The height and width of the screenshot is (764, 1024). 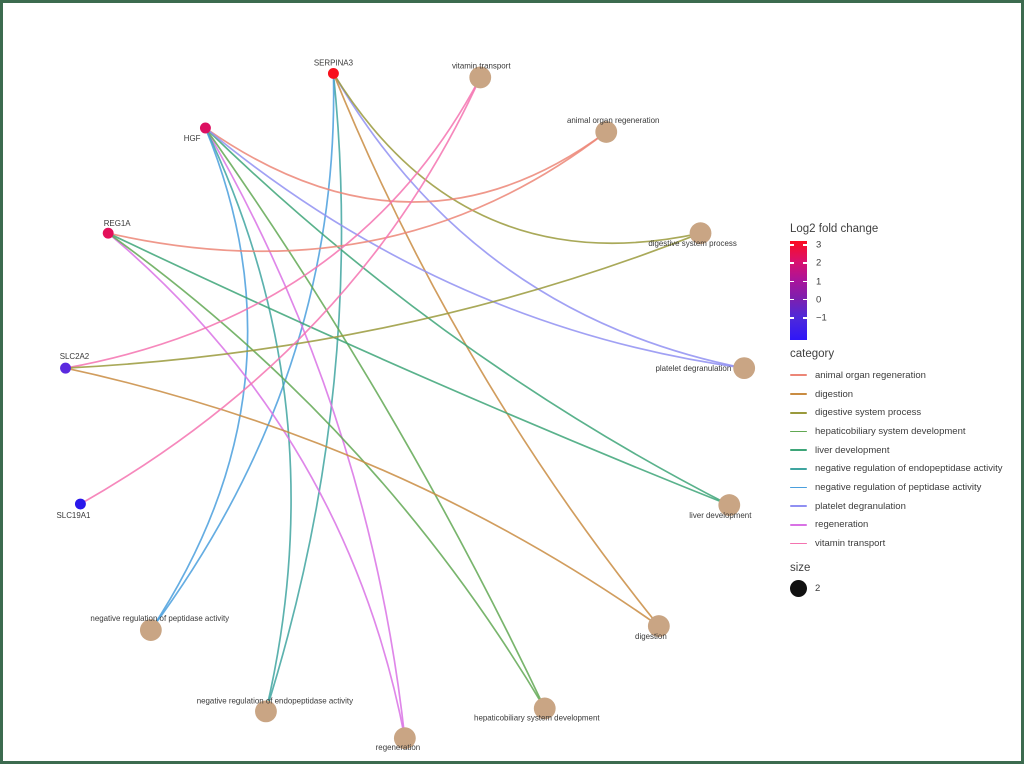 I want to click on category-legend-item: digestion, so click(x=904, y=394).